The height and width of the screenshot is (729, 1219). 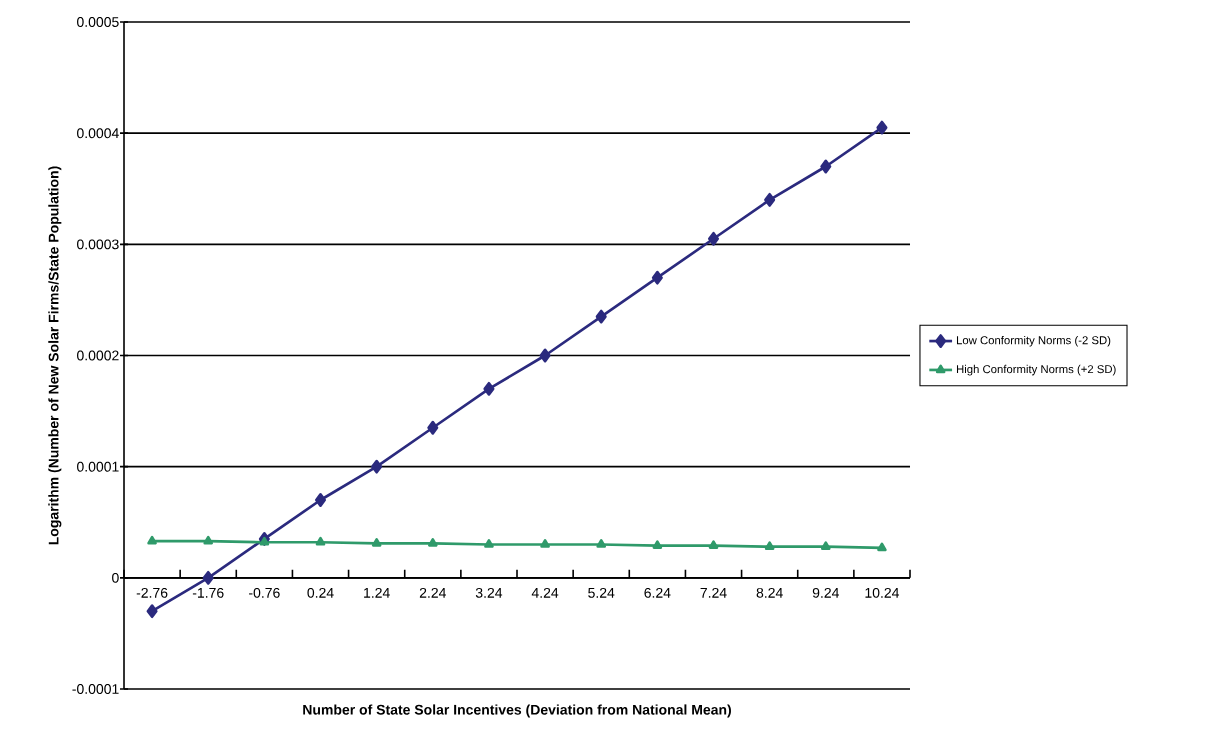 I want to click on y-tick-label: -0.0001, so click(x=95, y=689).